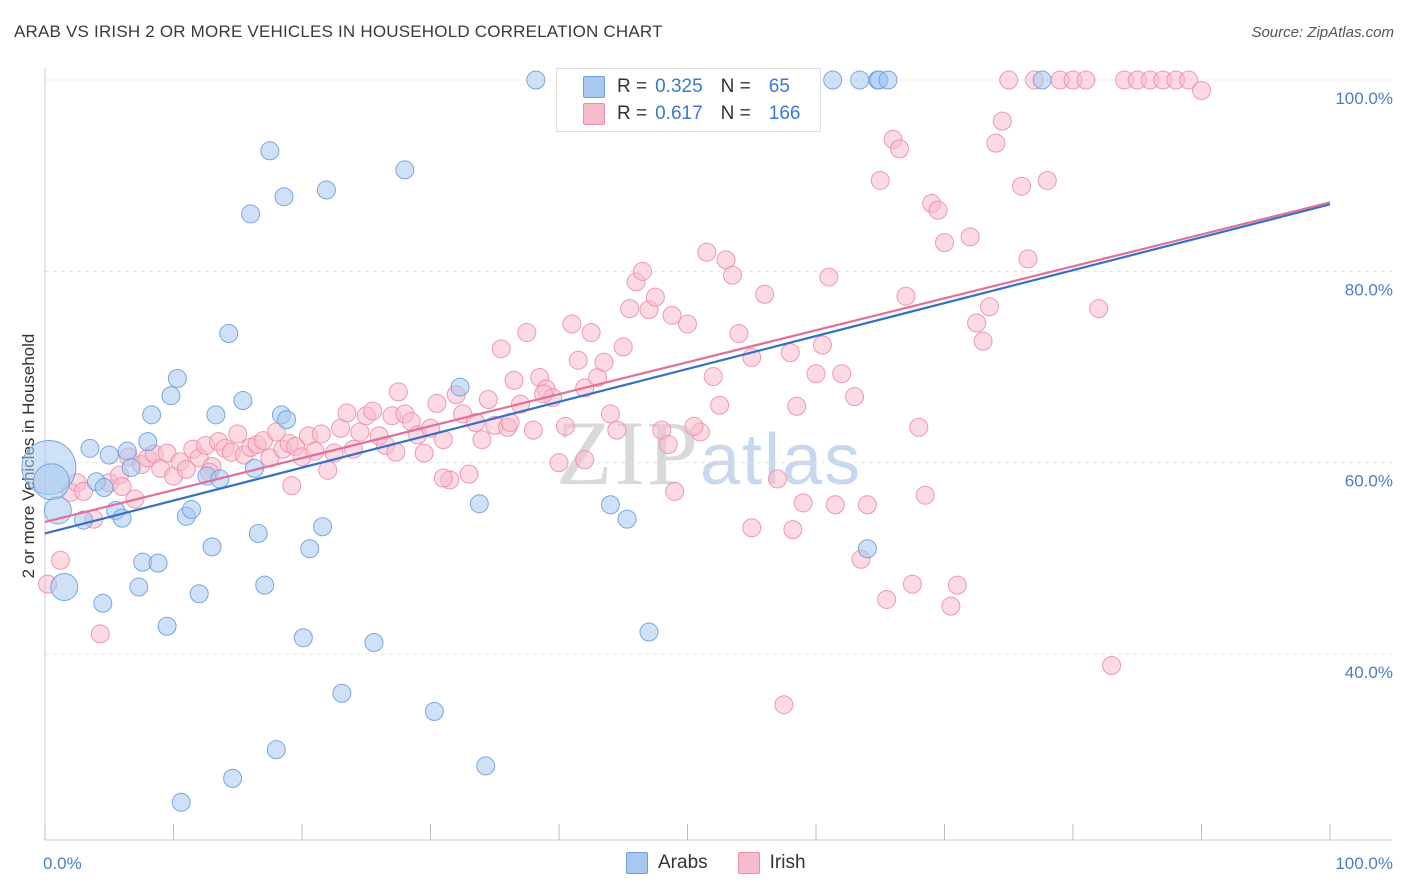 This screenshot has width=1406, height=892. What do you see at coordinates (1322, 32) in the screenshot?
I see `source-label: Source: ZipAtlas.com` at bounding box center [1322, 32].